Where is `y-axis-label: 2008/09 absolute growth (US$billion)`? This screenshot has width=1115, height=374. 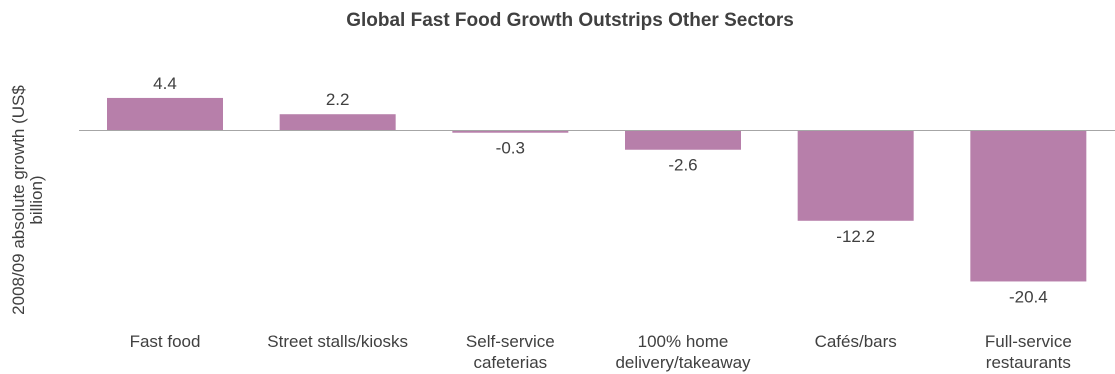 y-axis-label: 2008/09 absolute growth (US$billion) is located at coordinates (27, 200).